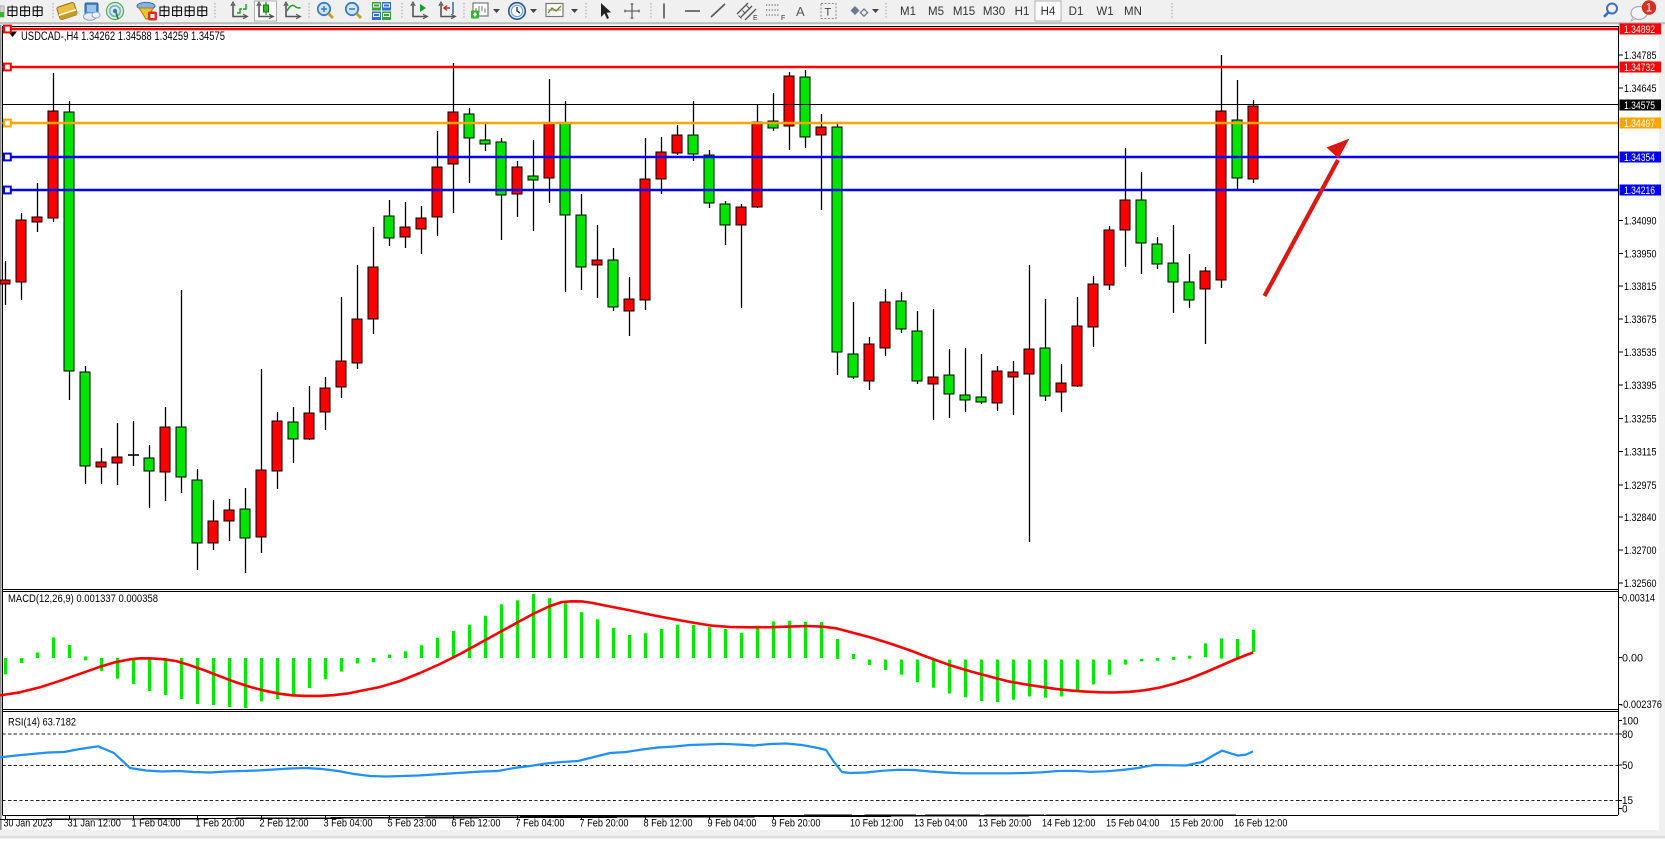 This screenshot has width=1665, height=844. I want to click on svg-text: 1.32975, so click(1640, 486).